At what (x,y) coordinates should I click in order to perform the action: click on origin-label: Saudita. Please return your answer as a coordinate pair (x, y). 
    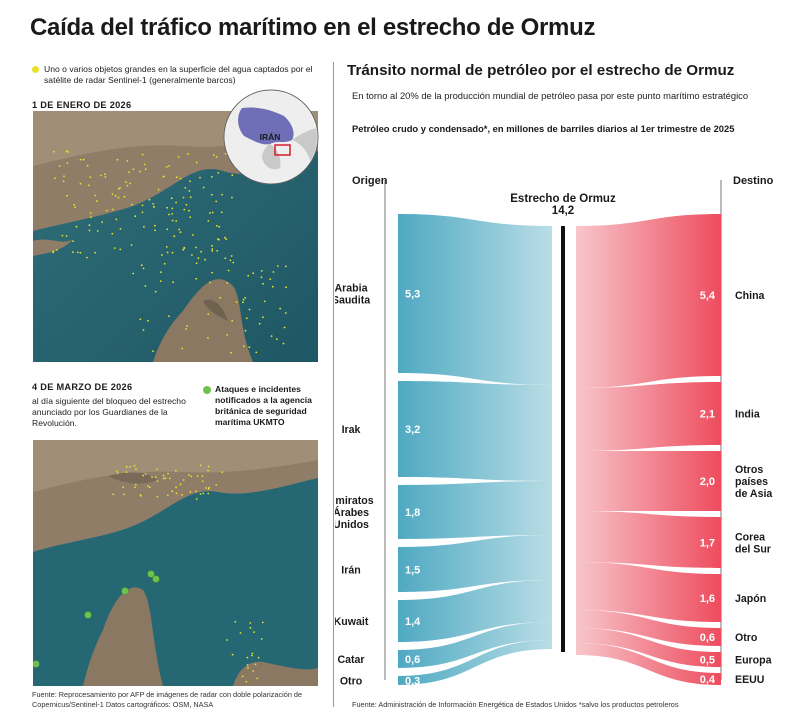
    Looking at the image, I should click on (352, 301).